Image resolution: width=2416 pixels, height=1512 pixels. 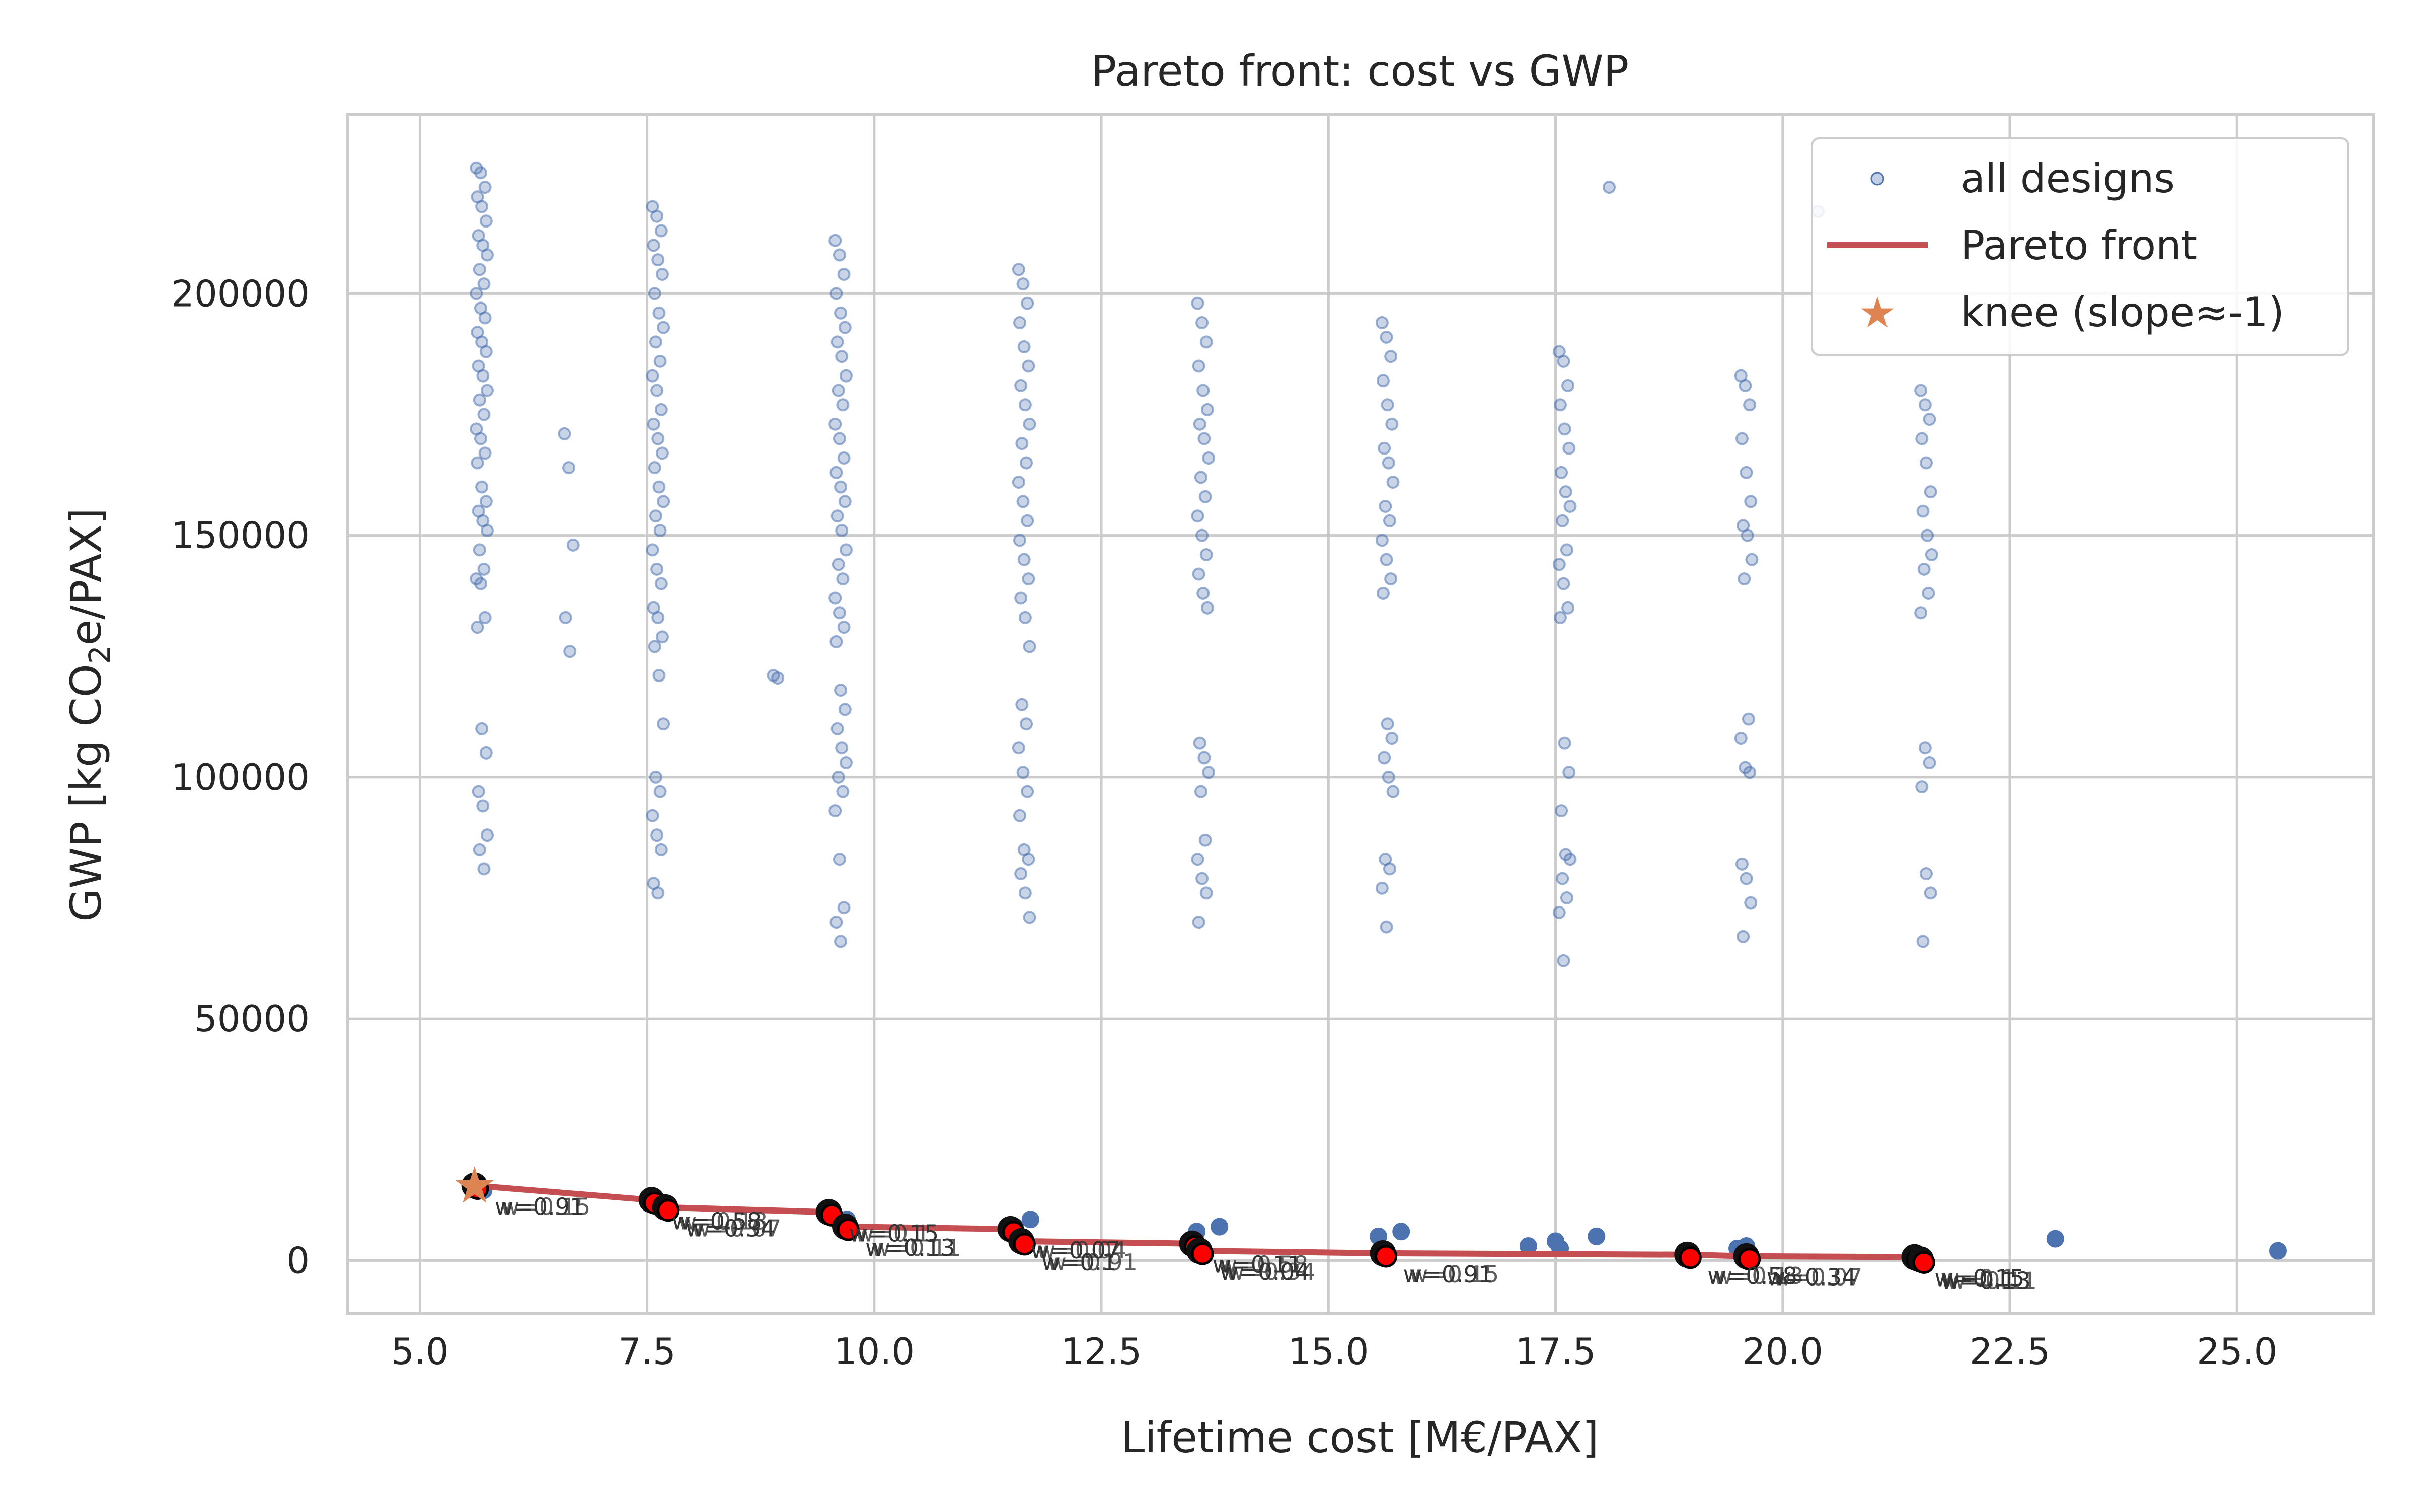 I want to click on y-axis-label-unit: e/PAX], so click(x=86, y=576).